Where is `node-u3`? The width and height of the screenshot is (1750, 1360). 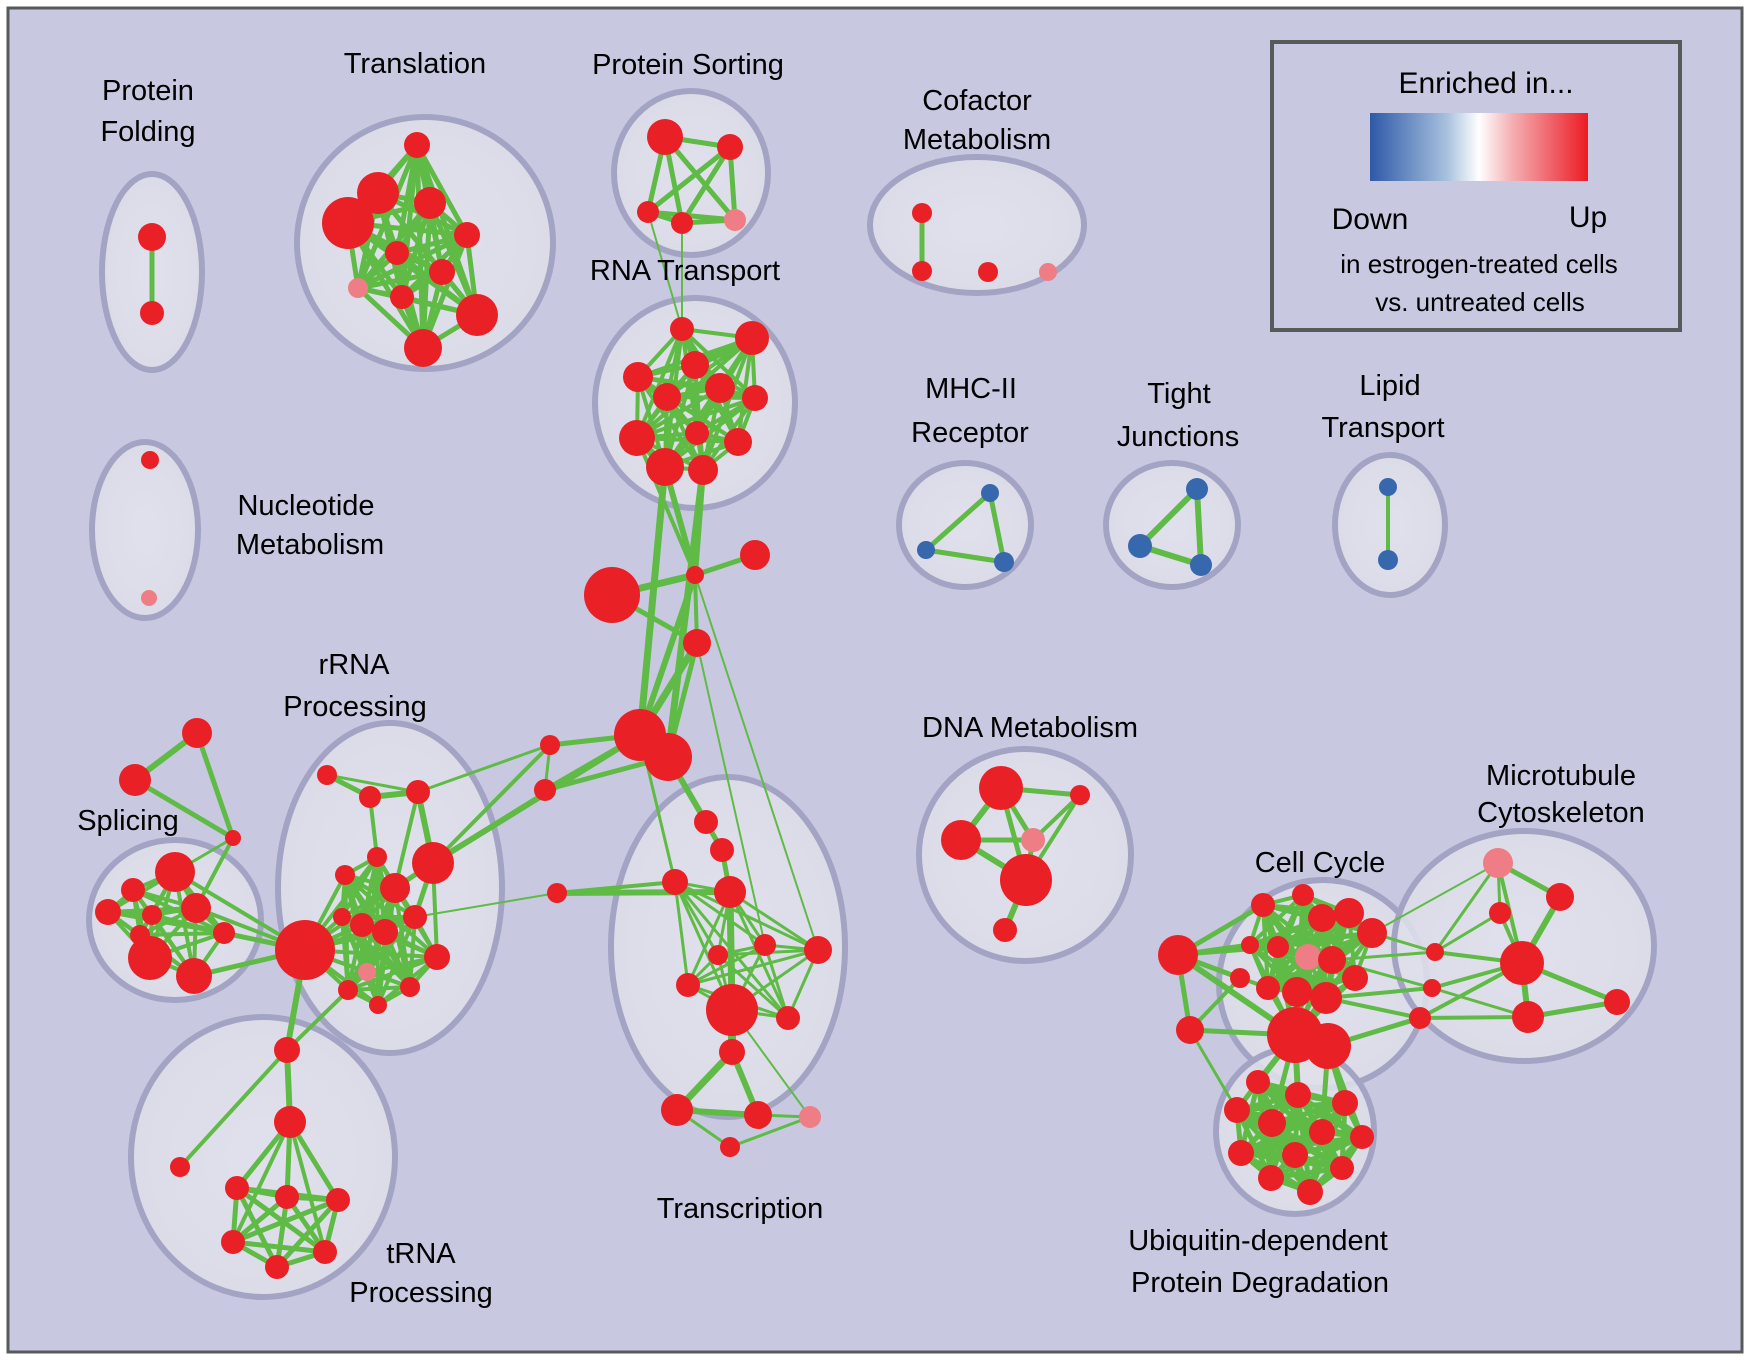
node-u3 is located at coordinates (1345, 1103).